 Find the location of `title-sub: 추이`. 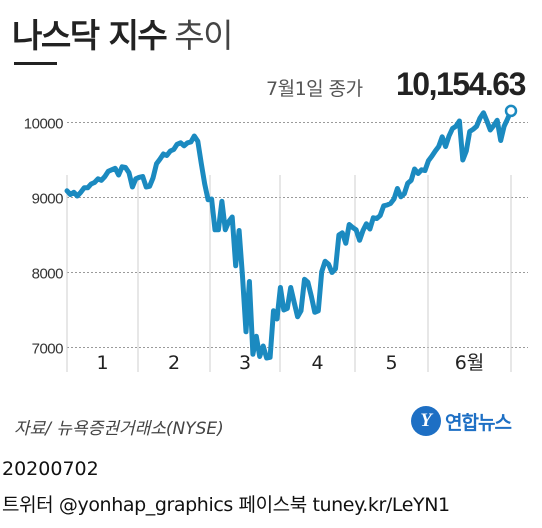

title-sub: 추이 is located at coordinates (203, 35).